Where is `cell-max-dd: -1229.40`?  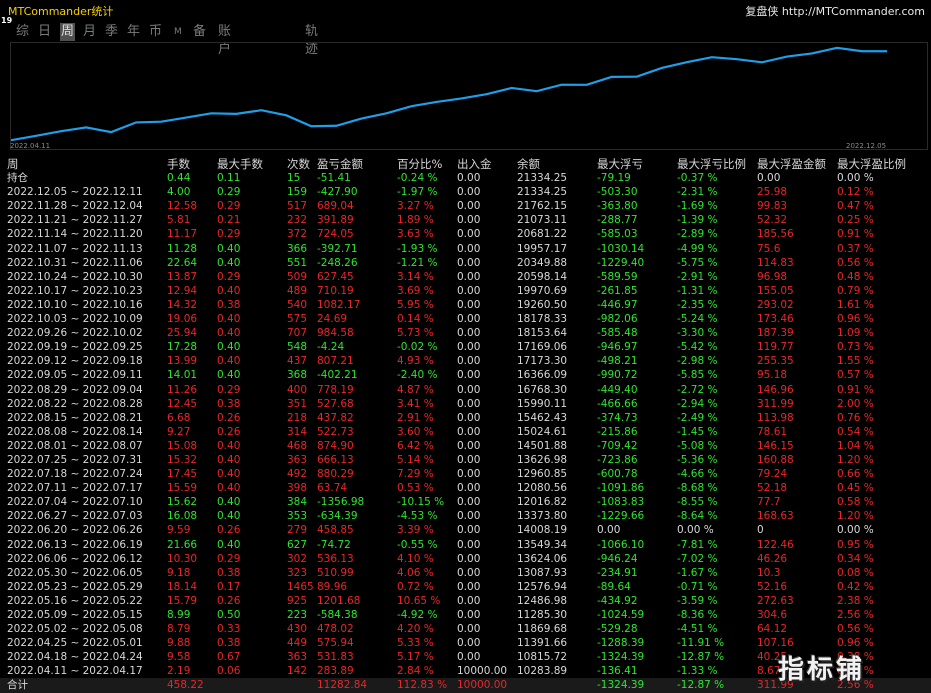 cell-max-dd: -1229.40 is located at coordinates (621, 262).